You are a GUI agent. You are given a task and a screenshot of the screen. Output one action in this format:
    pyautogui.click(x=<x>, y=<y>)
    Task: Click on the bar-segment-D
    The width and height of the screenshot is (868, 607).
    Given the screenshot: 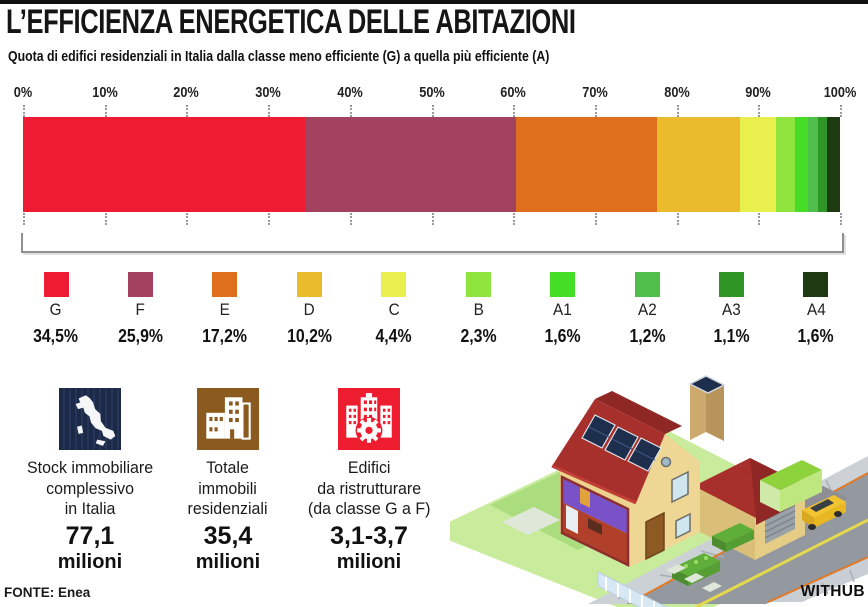 What is the action you would take?
    pyautogui.click(x=698, y=164)
    